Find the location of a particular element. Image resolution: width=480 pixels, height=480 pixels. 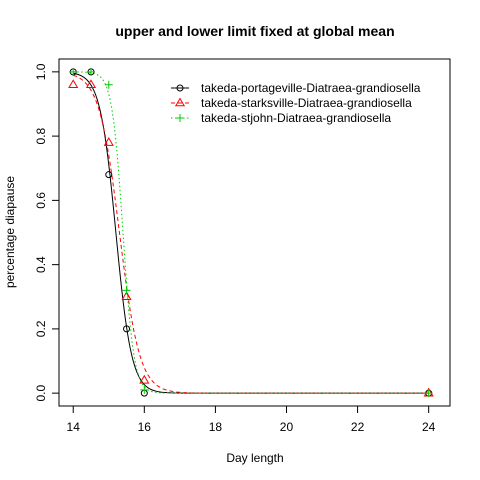

y-tick-label: 1.0 is located at coordinates (41, 71).